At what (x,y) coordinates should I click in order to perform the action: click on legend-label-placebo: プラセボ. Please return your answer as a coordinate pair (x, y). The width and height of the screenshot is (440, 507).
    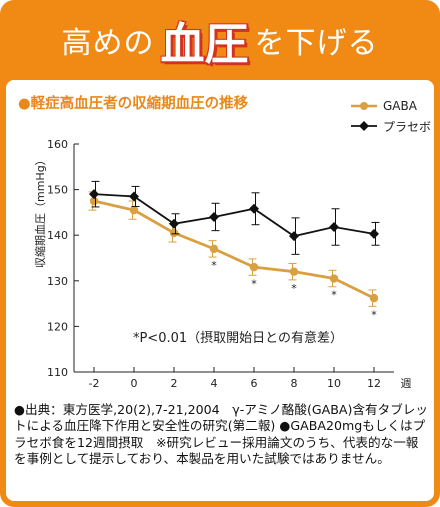
    Looking at the image, I should click on (407, 126).